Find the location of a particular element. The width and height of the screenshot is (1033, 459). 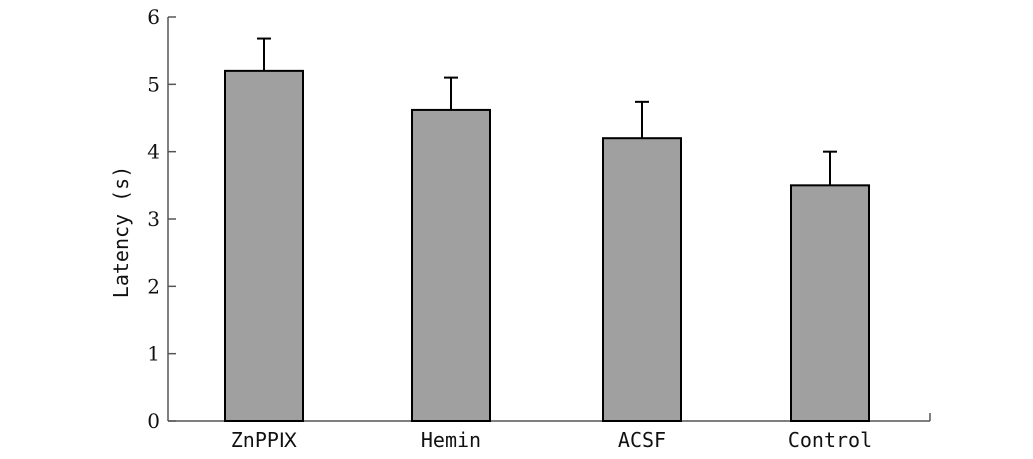

x-tick-label: Hemin is located at coordinates (451, 440).